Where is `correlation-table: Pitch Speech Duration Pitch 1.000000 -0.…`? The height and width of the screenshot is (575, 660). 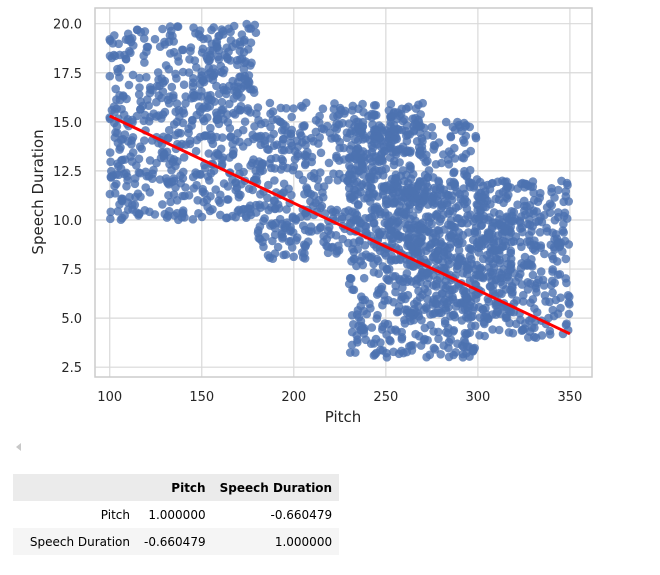 correlation-table: Pitch Speech Duration Pitch 1.000000 -0.… is located at coordinates (176, 514).